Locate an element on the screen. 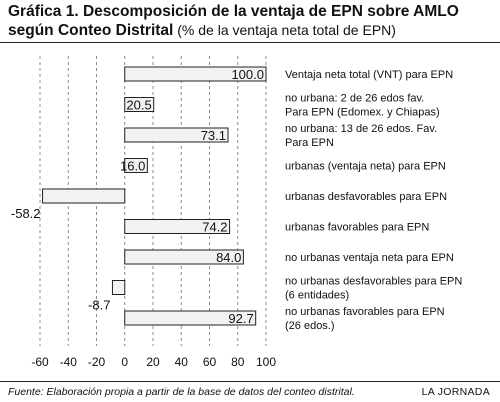 The height and width of the screenshot is (402, 500). category-label-7-1: (6 entidades) is located at coordinates (317, 296).